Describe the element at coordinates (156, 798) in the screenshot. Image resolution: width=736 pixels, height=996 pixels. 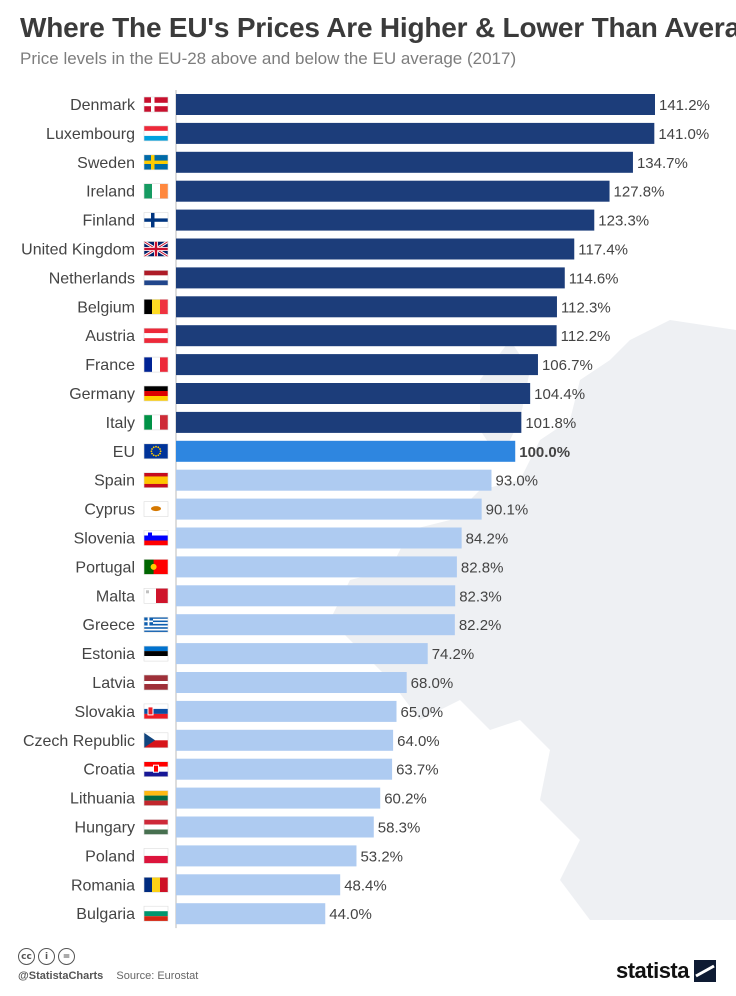
I see `flag-lt-icon` at that location.